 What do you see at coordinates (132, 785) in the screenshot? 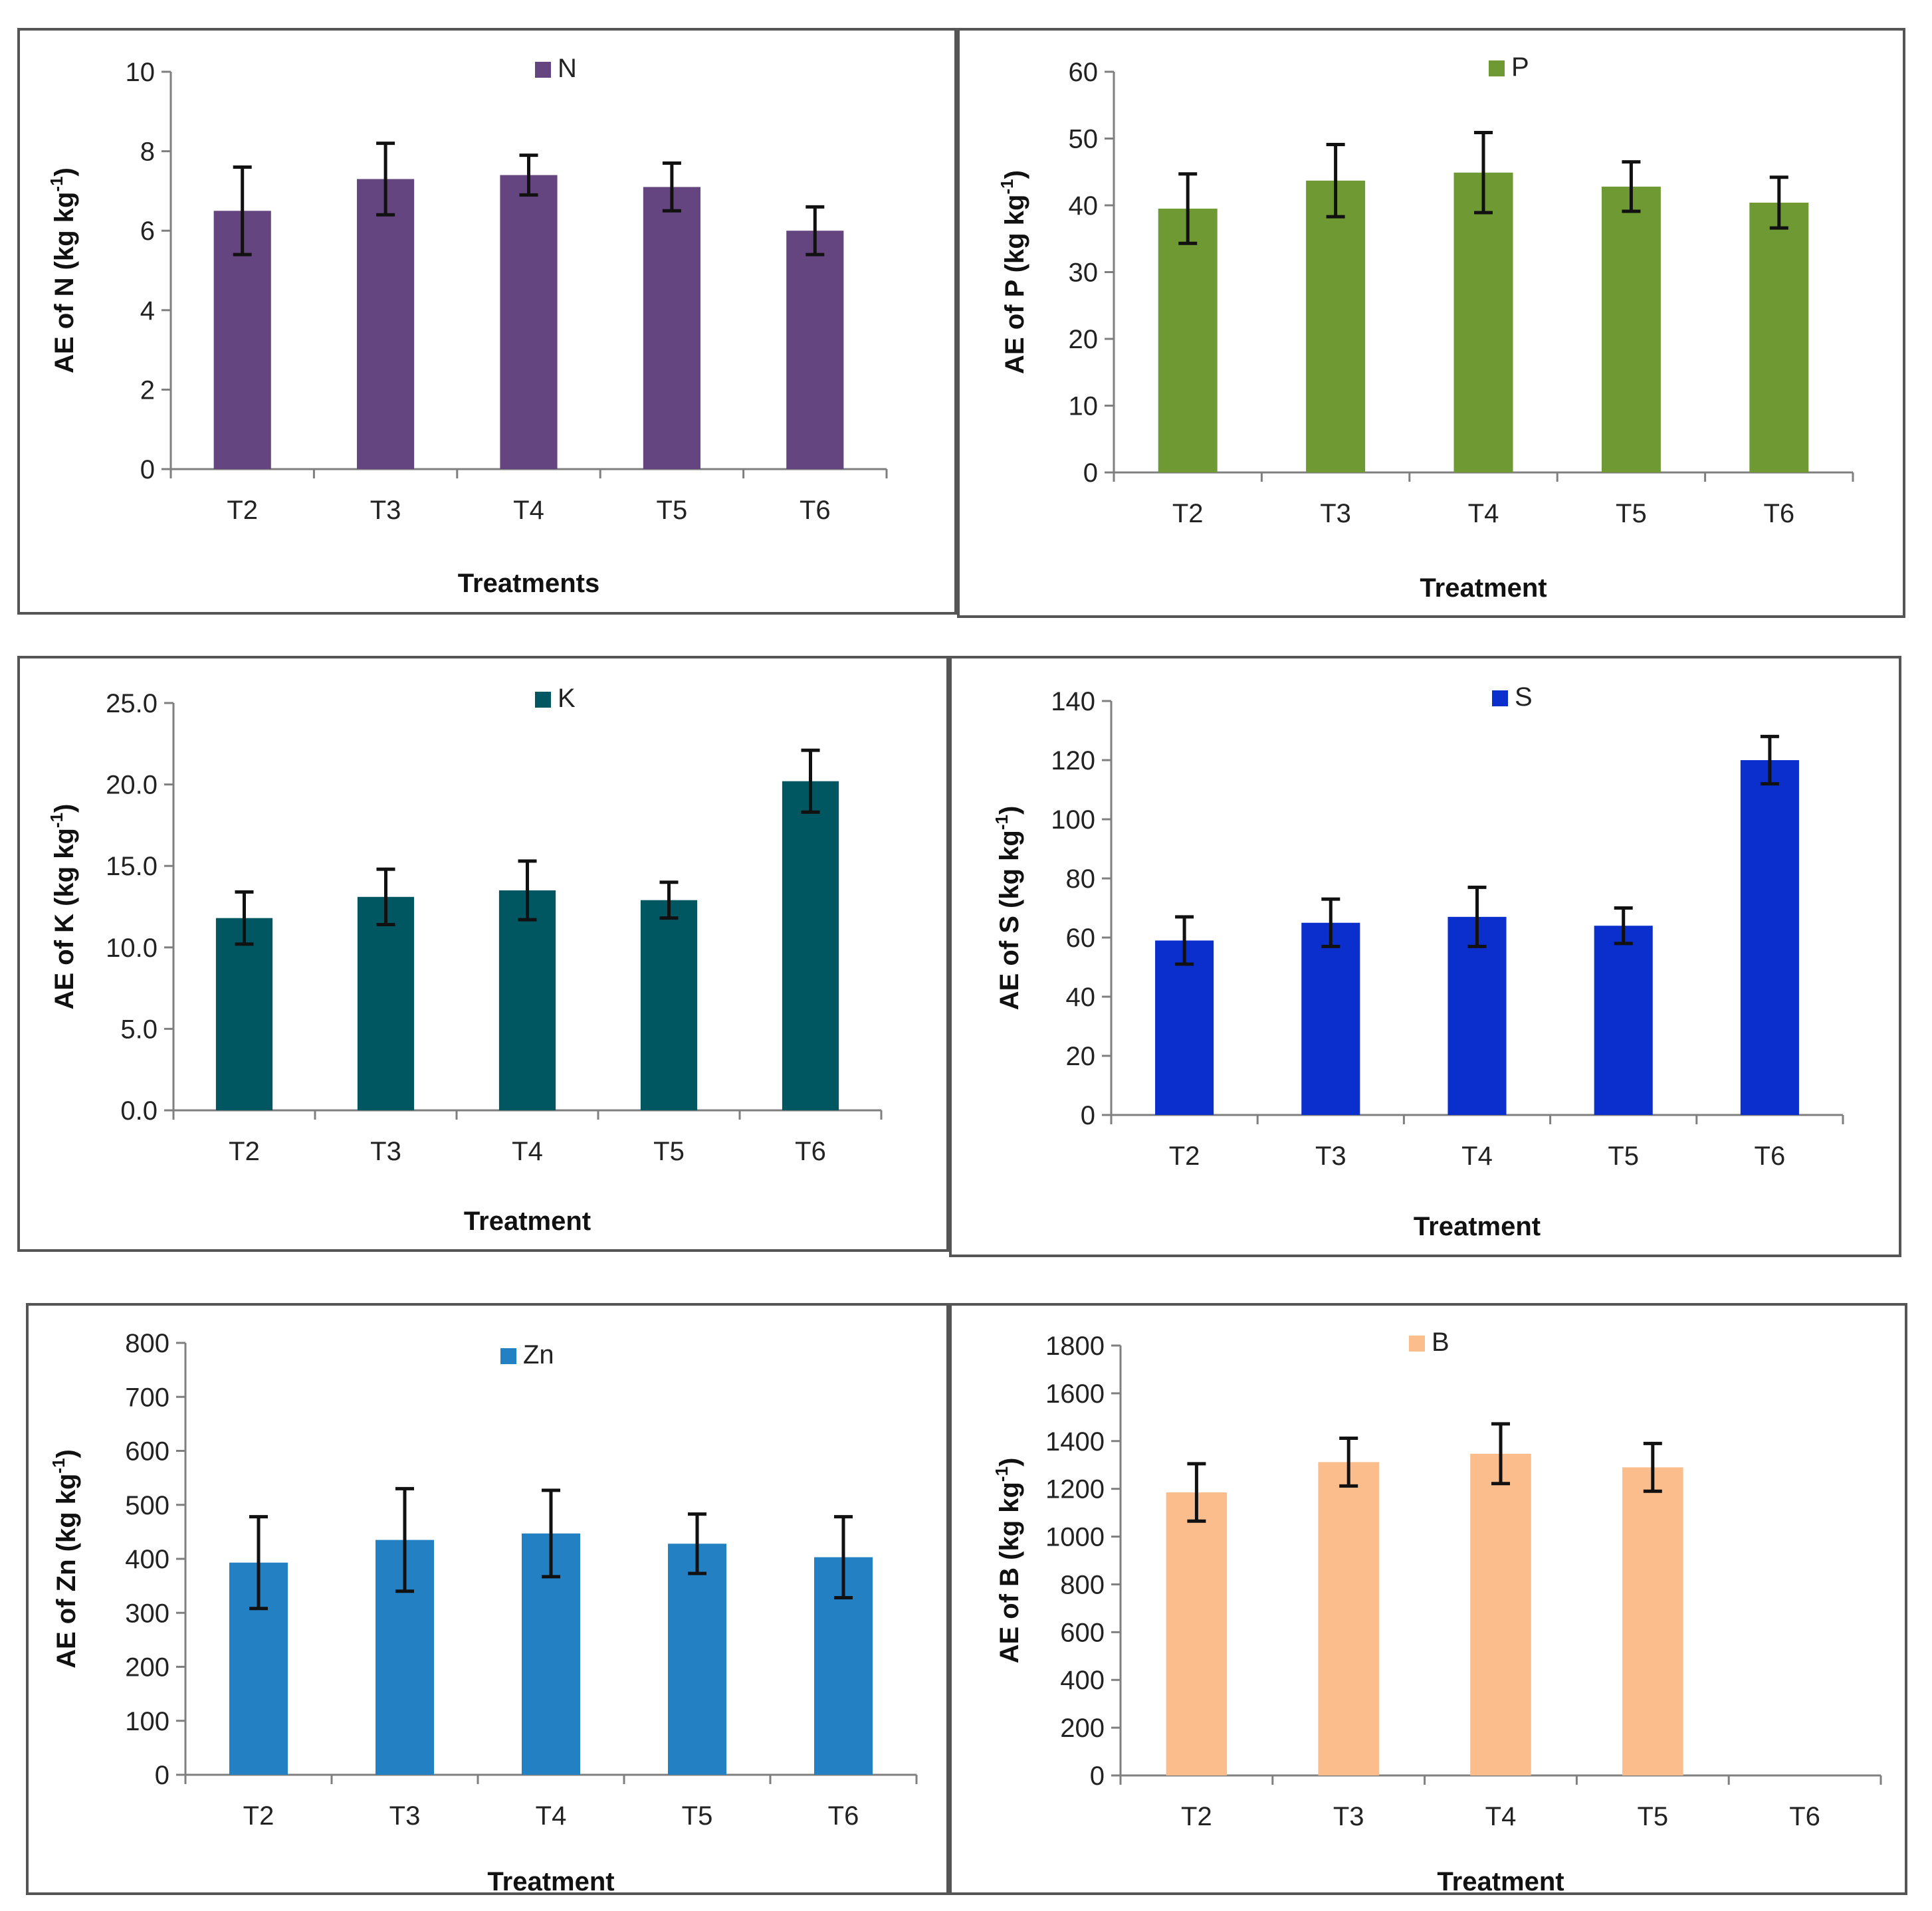
I see `y-tick-label: 20.0` at bounding box center [132, 785].